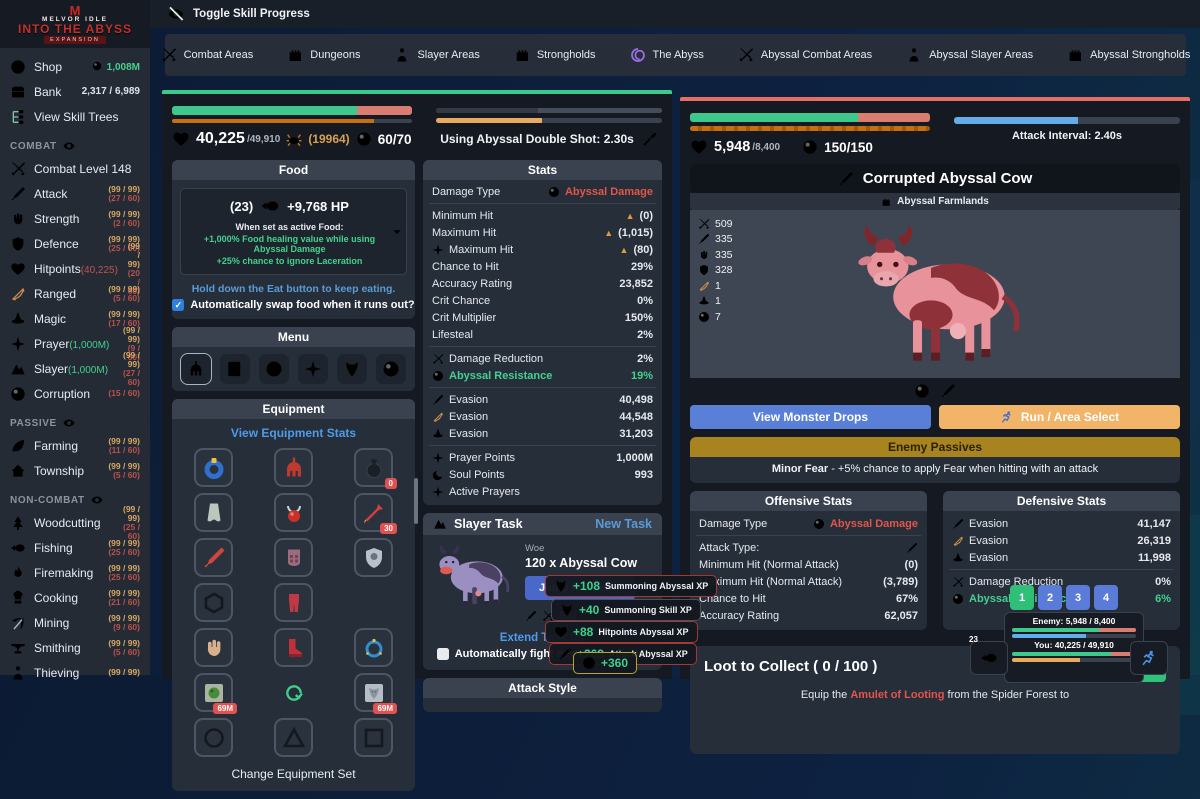 The height and width of the screenshot is (799, 1200). What do you see at coordinates (531, 616) in the screenshot?
I see `sword-icon` at bounding box center [531, 616].